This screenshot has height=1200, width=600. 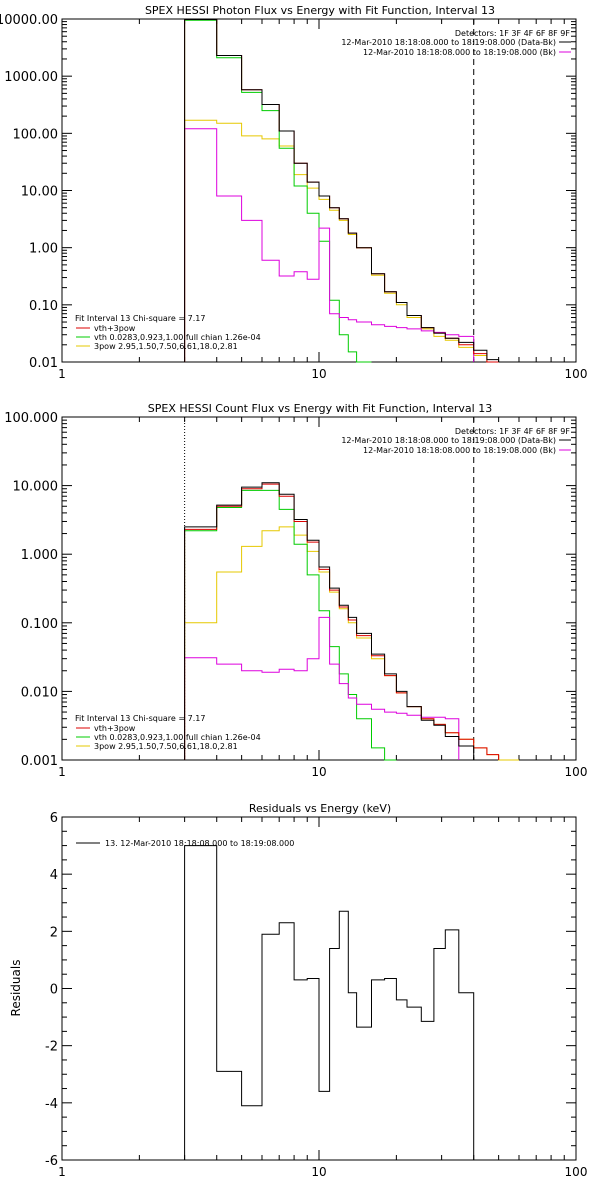 I want to click on panel-title: Residuals vs Energy (keV), so click(x=320, y=808).